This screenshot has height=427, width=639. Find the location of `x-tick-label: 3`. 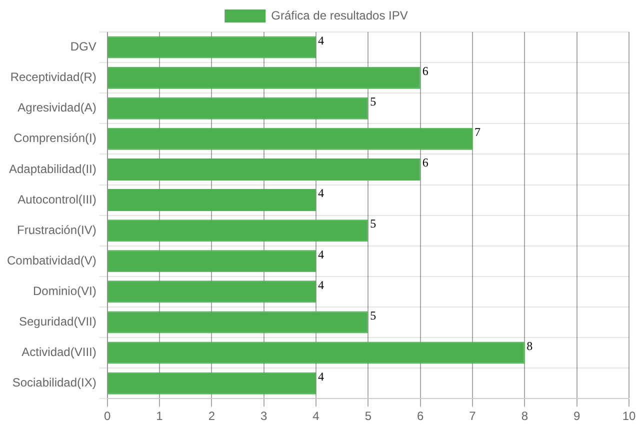

x-tick-label: 3 is located at coordinates (264, 416).